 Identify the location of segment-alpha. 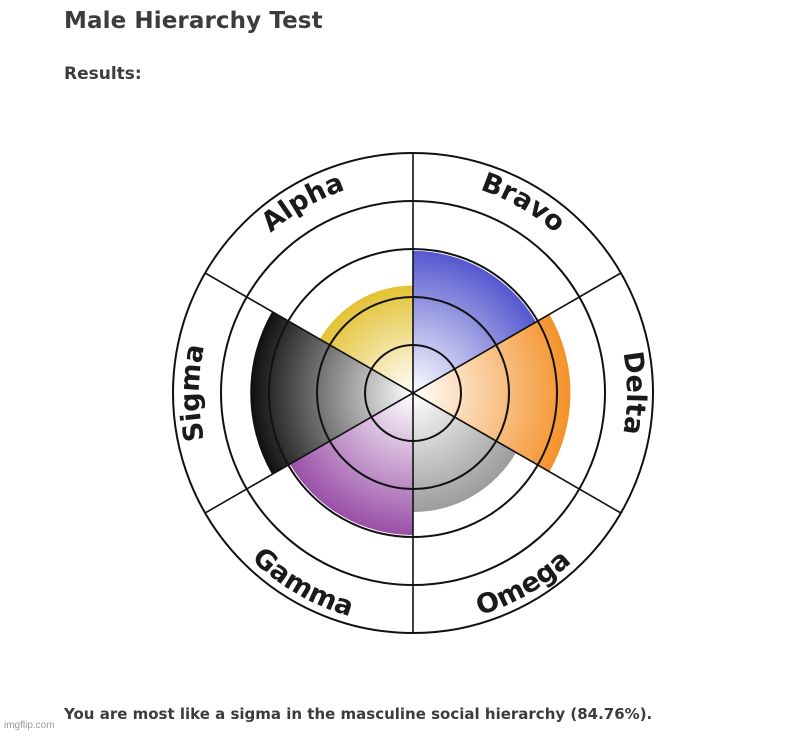
(366, 339).